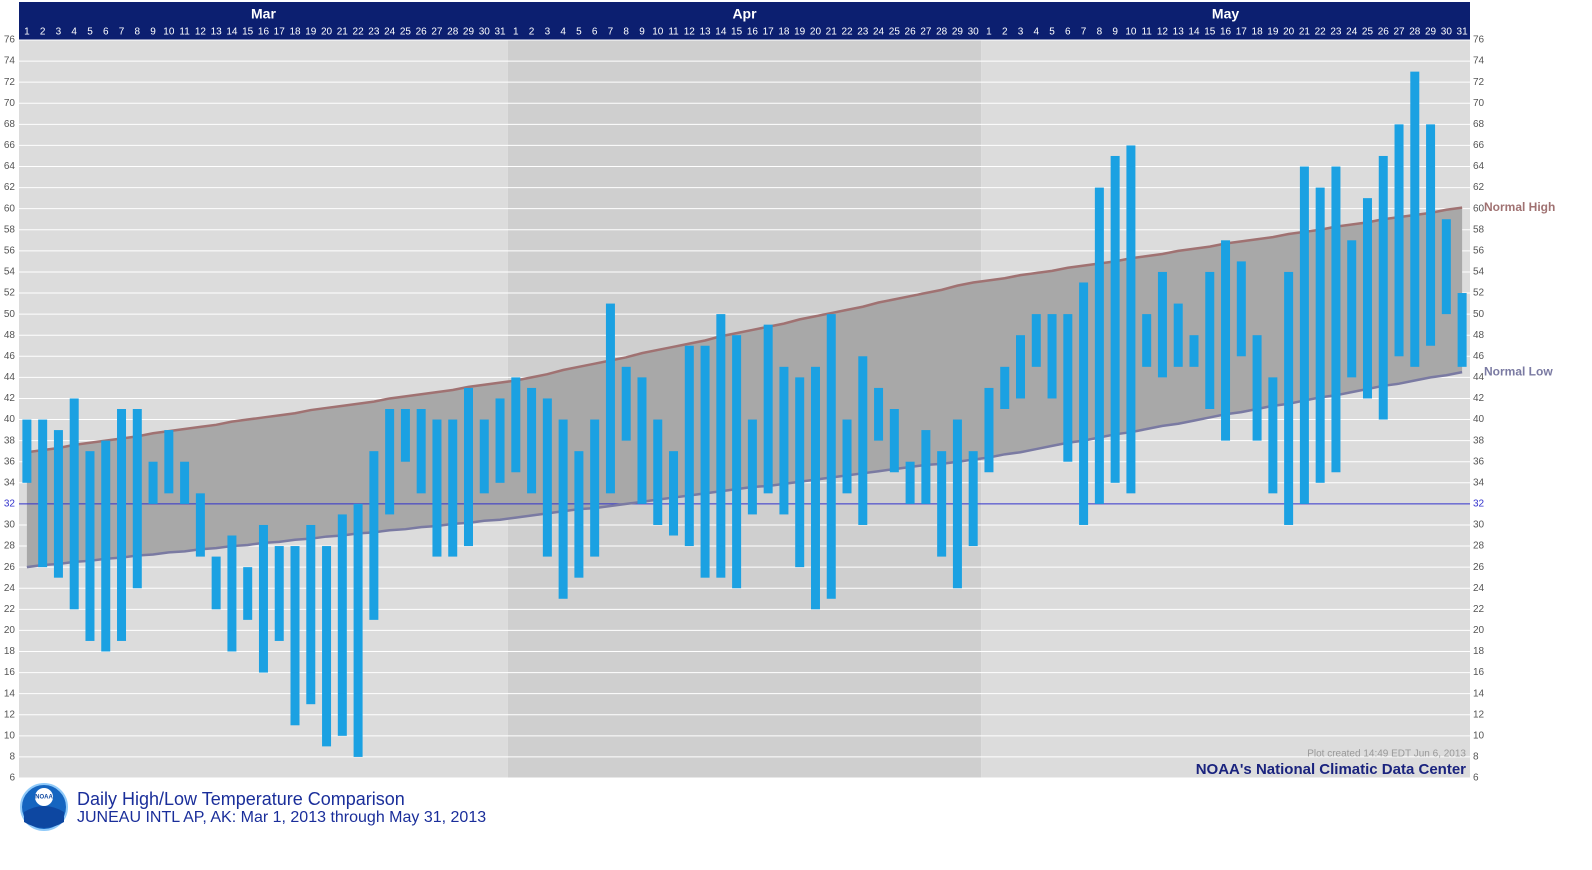 This screenshot has width=1592, height=870. I want to click on y-tick-label: 36, so click(10, 461).